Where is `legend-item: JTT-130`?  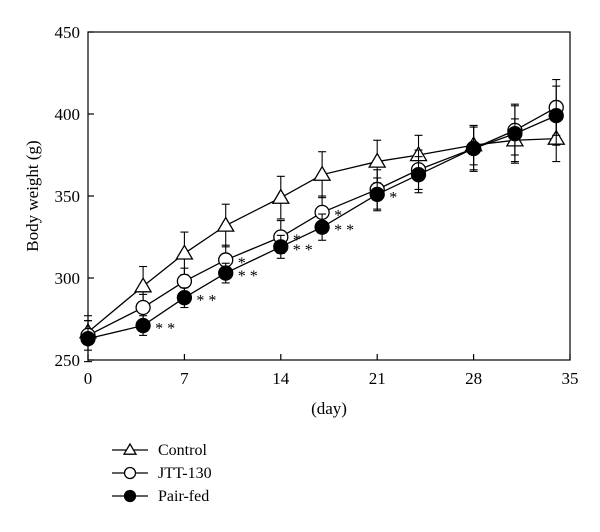 legend-item: JTT-130 is located at coordinates (162, 473).